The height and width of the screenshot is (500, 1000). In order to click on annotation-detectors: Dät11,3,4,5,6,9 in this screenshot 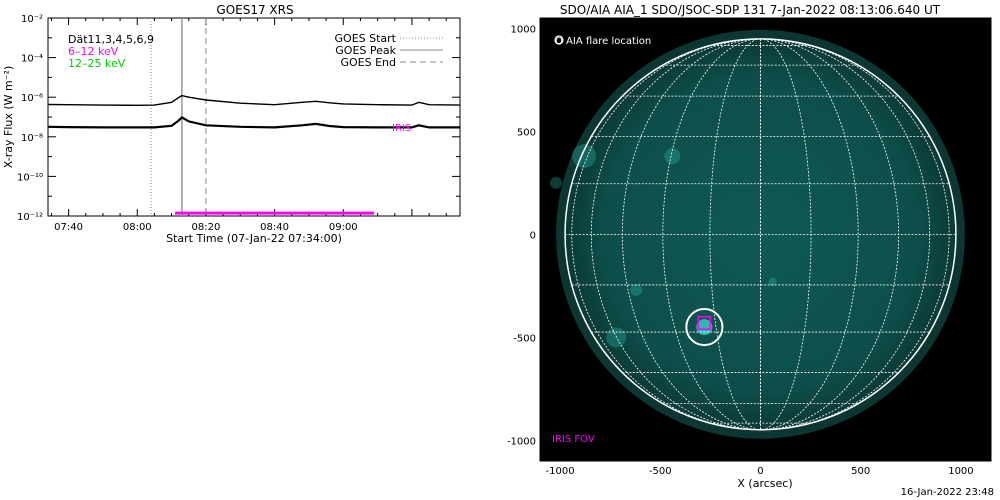, I will do `click(111, 39)`.